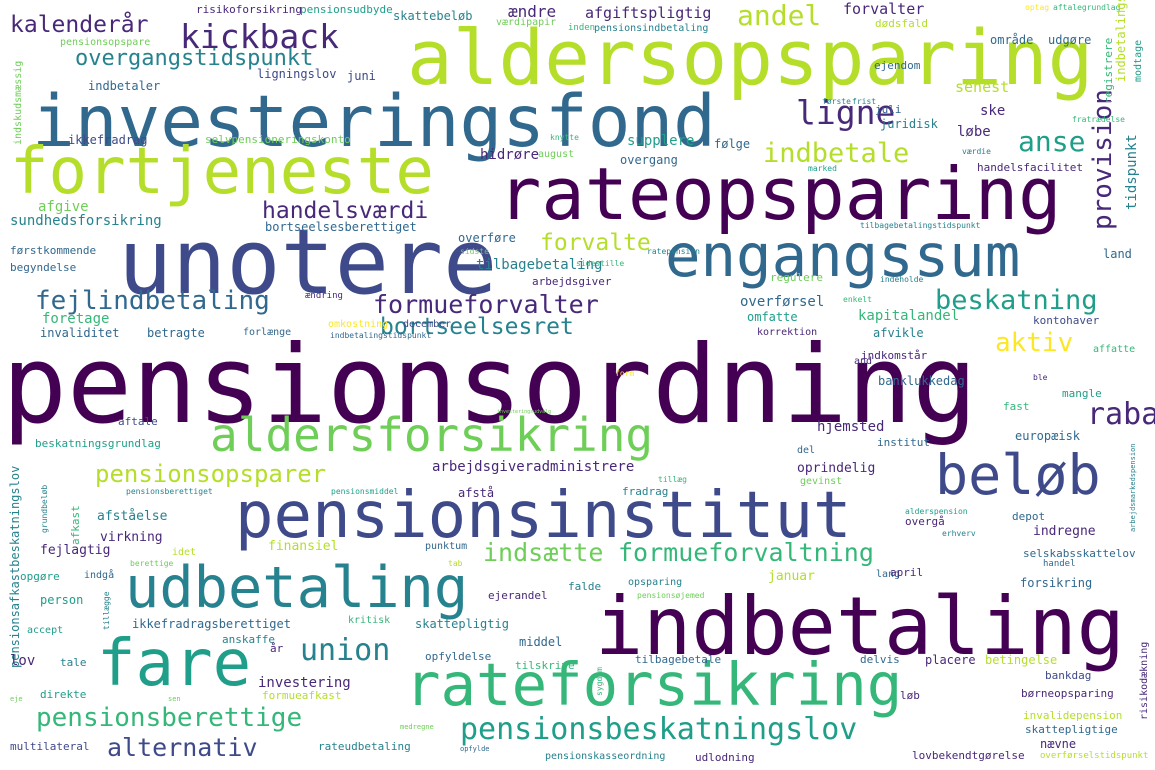 Image resolution: width=1155 pixels, height=770 pixels. What do you see at coordinates (50, 746) in the screenshot?
I see `word: multilateral` at bounding box center [50, 746].